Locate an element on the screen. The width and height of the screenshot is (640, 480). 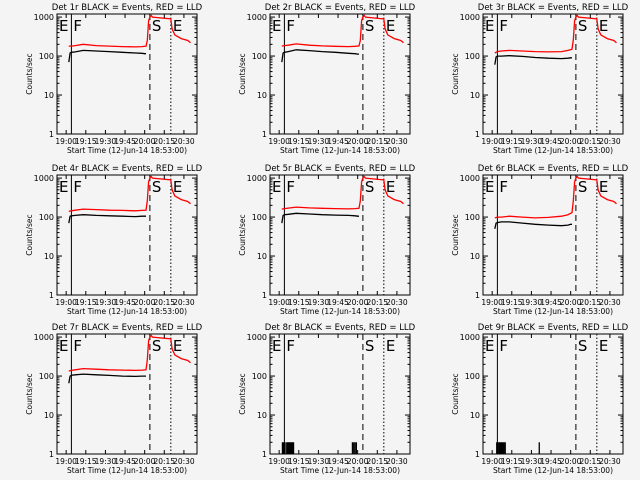
chart-title: Det 4r BLACK = Events, RED = LLD is located at coordinates (127, 169).